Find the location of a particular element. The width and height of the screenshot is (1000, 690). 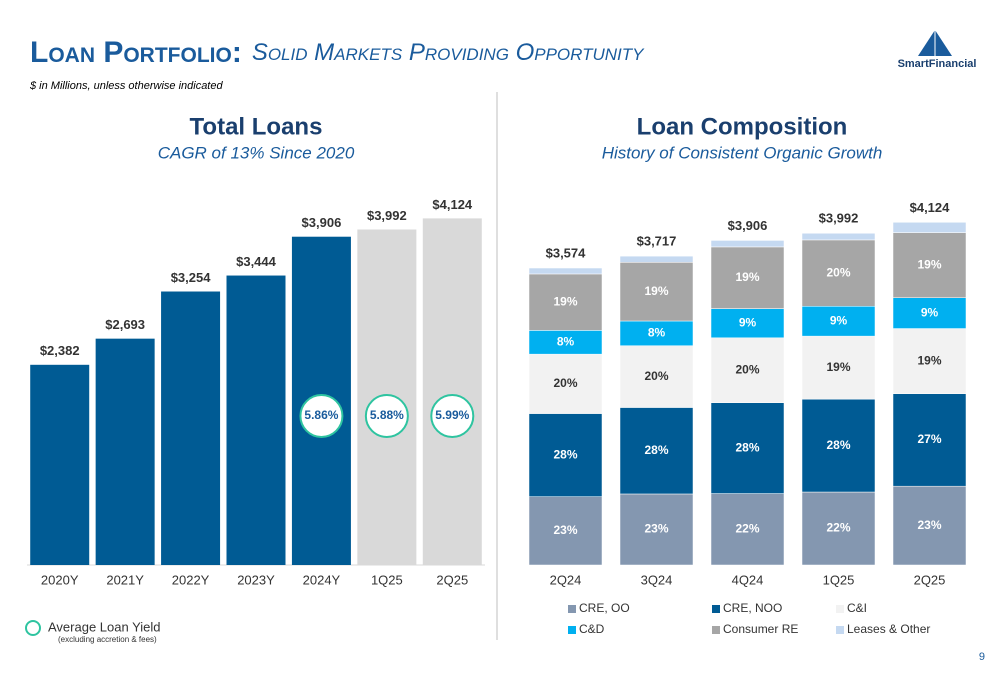

value-label: $2,382 is located at coordinates (60, 350).